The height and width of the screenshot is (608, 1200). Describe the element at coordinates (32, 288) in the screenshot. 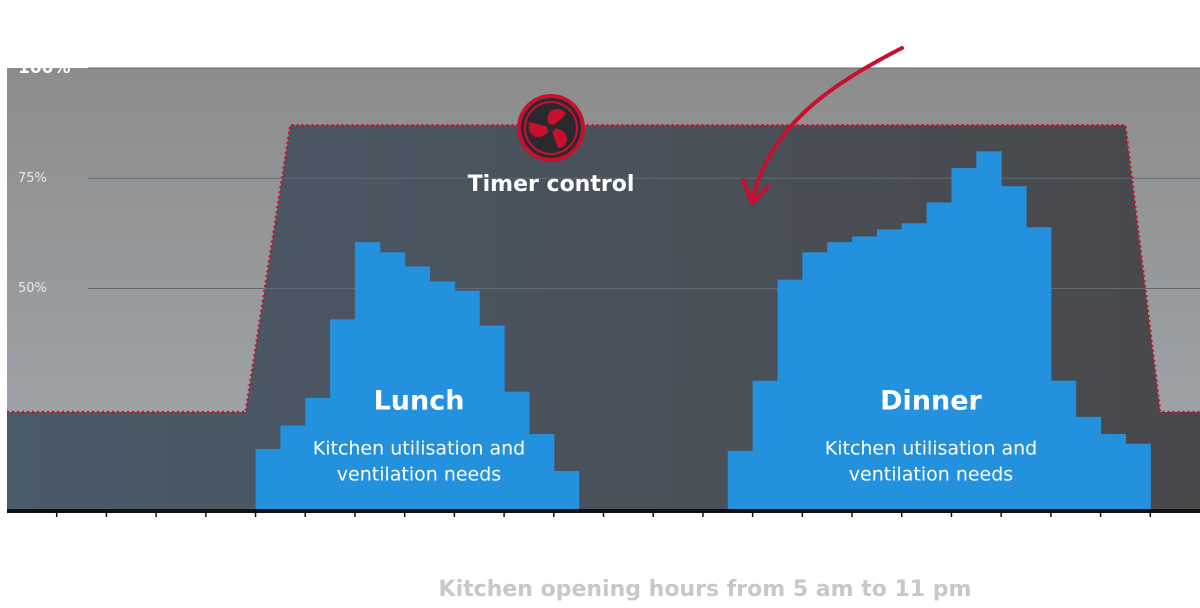

I see `y-tick-label: 50%` at that location.